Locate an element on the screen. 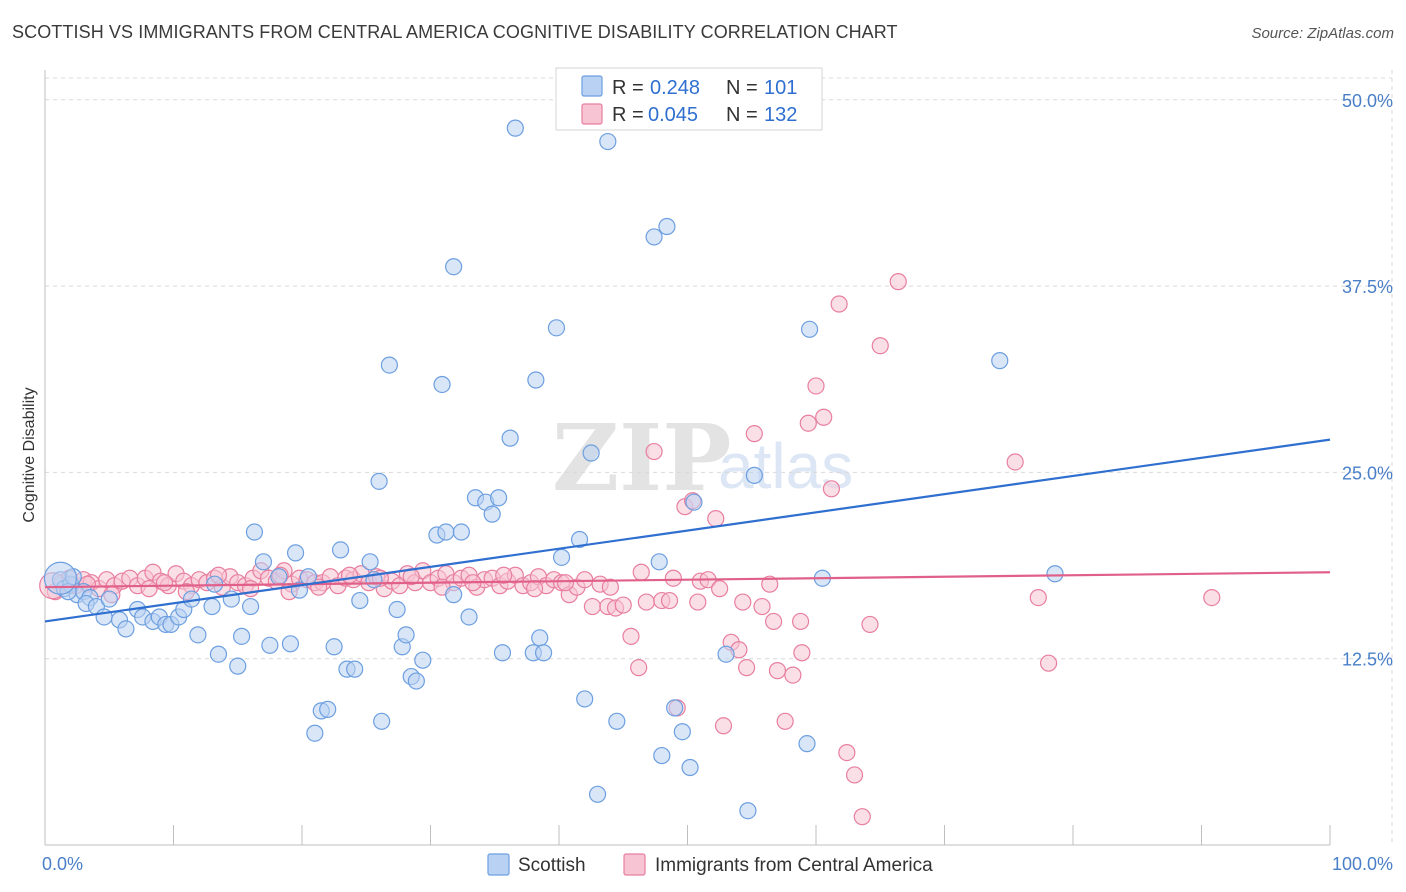  scottish-cluster-point is located at coordinates (60, 578).